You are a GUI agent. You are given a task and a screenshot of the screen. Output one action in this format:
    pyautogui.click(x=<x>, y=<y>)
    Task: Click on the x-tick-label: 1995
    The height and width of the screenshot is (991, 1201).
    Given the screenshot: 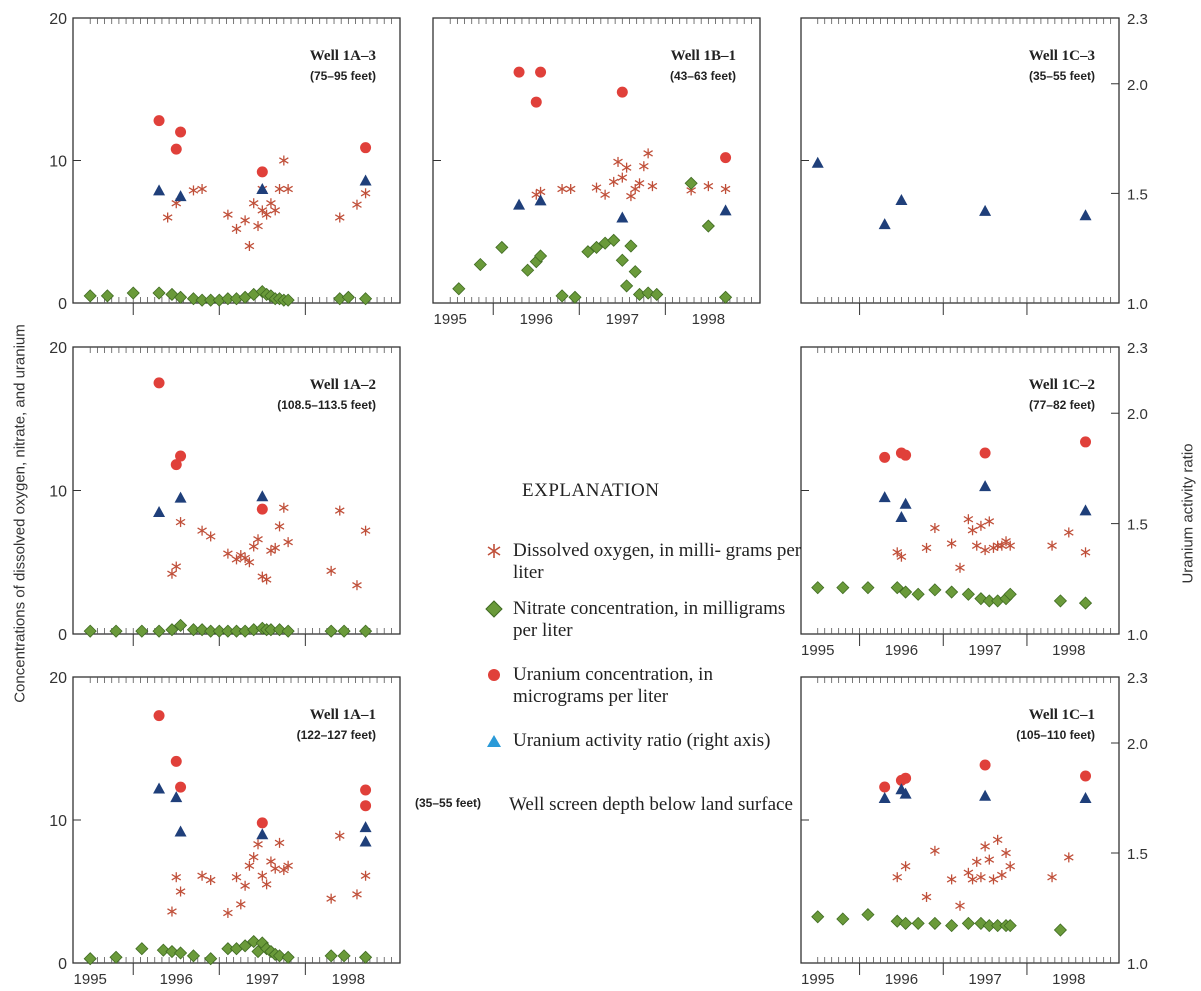 What is the action you would take?
    pyautogui.click(x=817, y=979)
    